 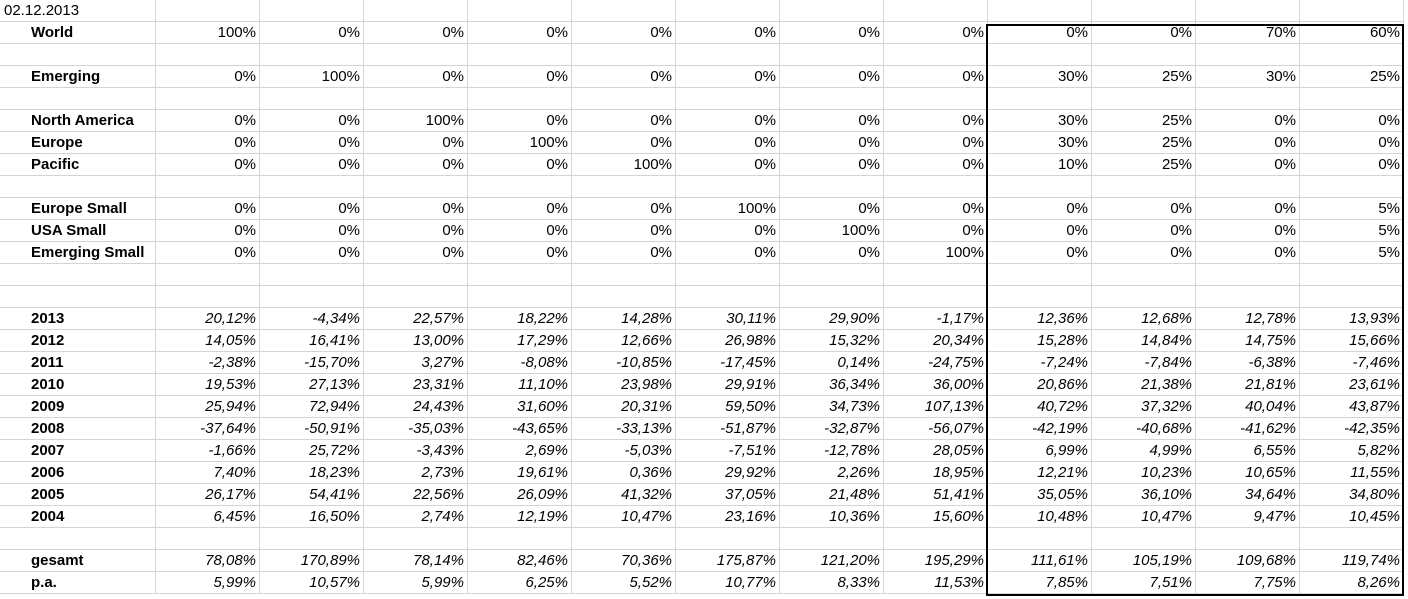 What do you see at coordinates (1144, 495) in the screenshot?
I see `value-cell: 36,10%` at bounding box center [1144, 495].